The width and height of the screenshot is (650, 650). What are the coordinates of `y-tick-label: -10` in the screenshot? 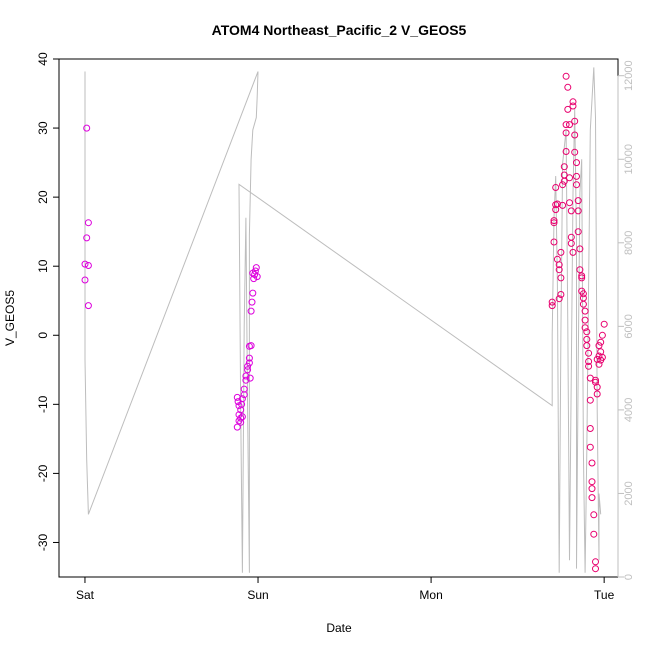 It's located at (43, 404).